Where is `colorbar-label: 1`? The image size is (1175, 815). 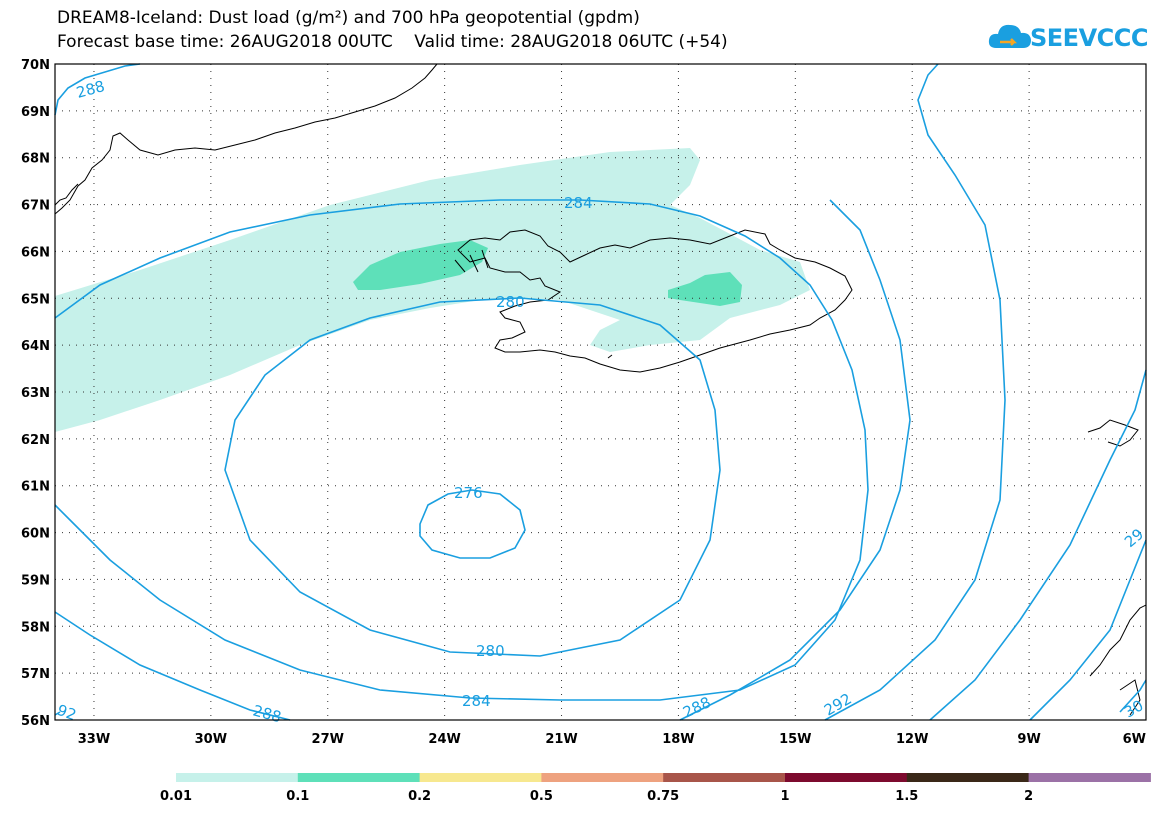
colorbar-label: 1 is located at coordinates (784, 796).